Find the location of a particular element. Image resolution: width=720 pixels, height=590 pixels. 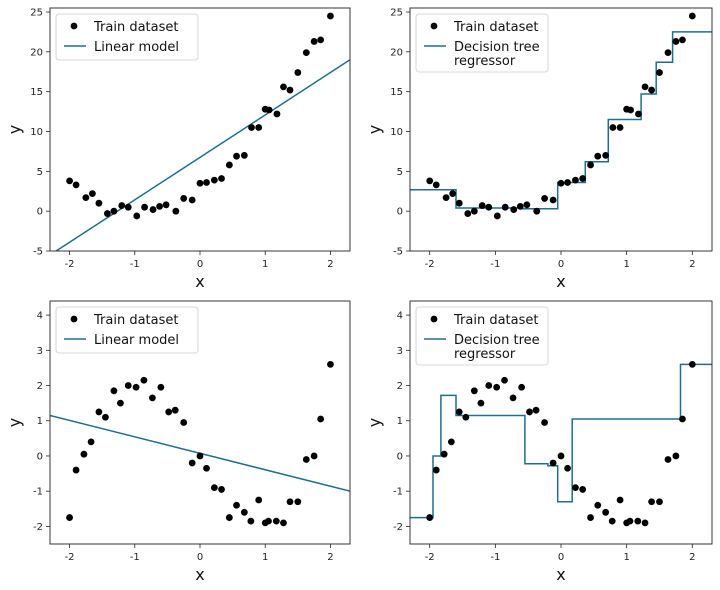

plot-area is located at coordinates (561, 116).